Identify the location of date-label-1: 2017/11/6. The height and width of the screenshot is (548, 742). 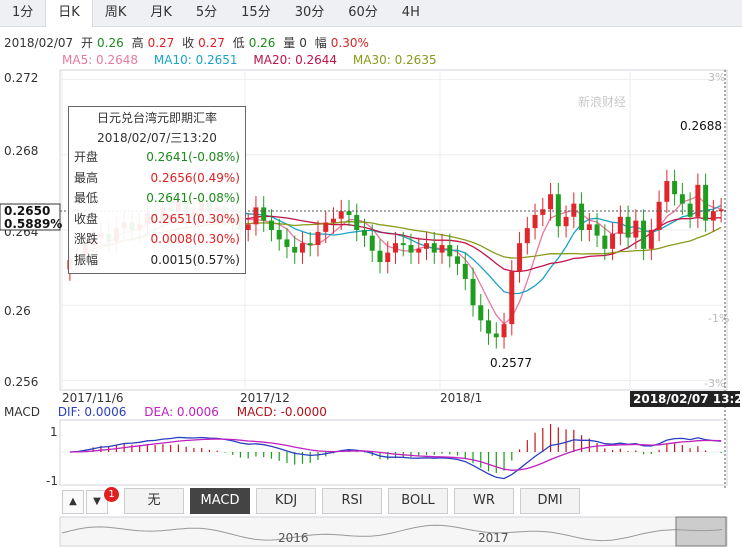
(93, 398).